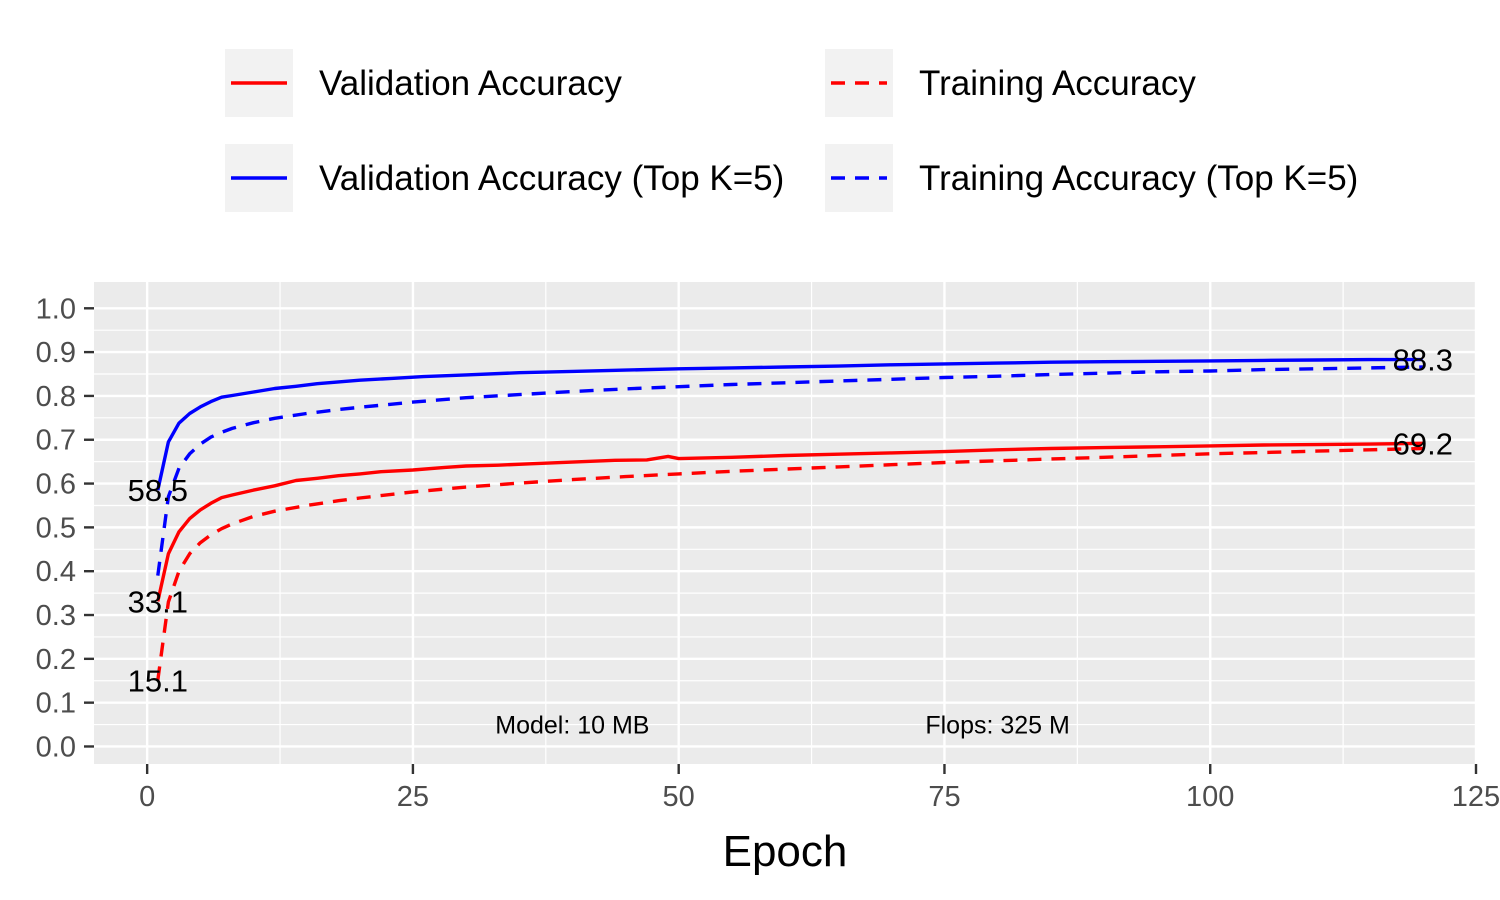  Describe the element at coordinates (158, 680) in the screenshot. I see `value-label: 15.1` at that location.